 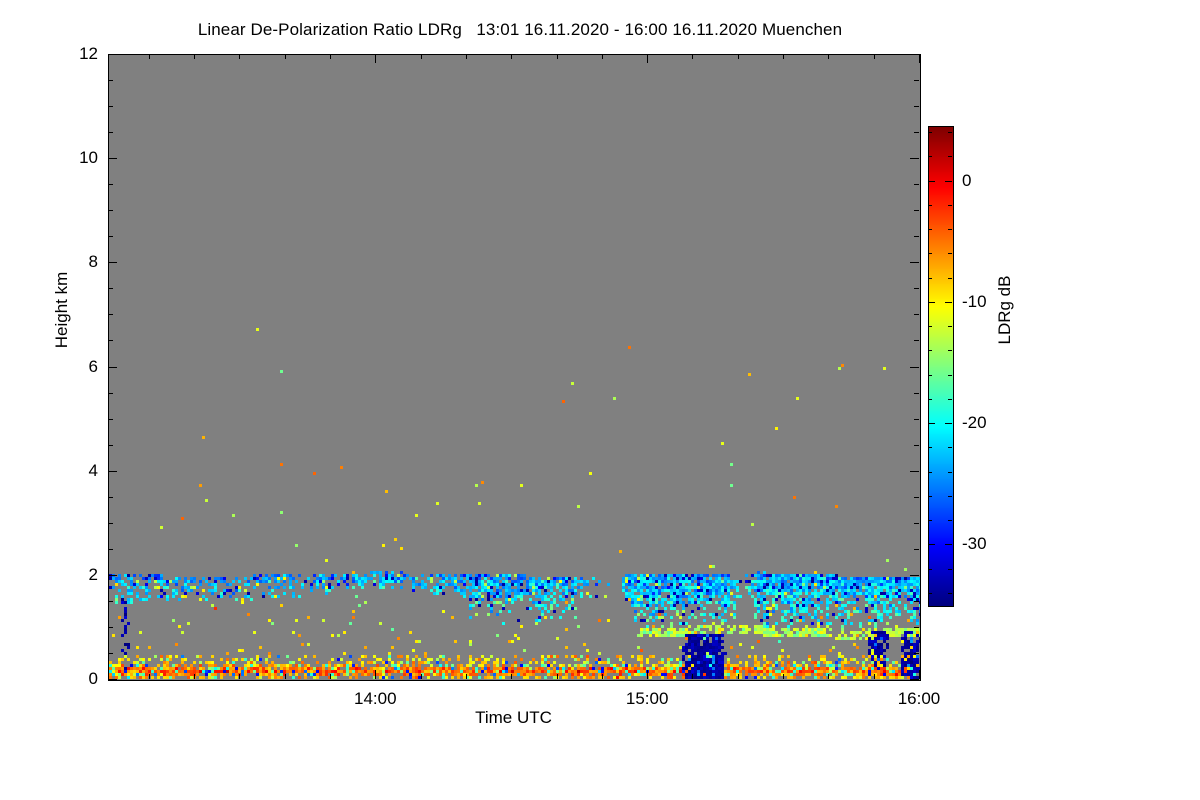 I want to click on x-axis-title: Time UTC, so click(x=513, y=717).